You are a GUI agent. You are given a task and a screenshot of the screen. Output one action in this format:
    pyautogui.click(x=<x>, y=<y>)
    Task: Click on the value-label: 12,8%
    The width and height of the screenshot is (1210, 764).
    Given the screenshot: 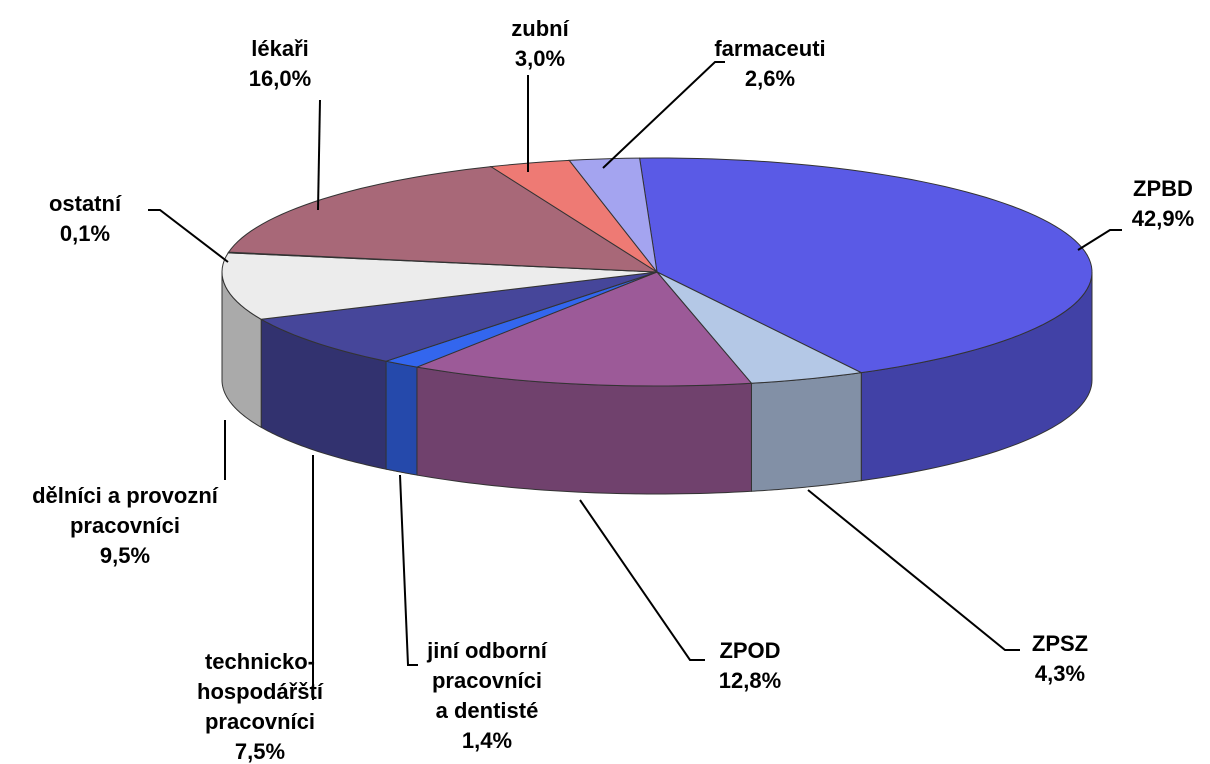 What is the action you would take?
    pyautogui.click(x=750, y=680)
    